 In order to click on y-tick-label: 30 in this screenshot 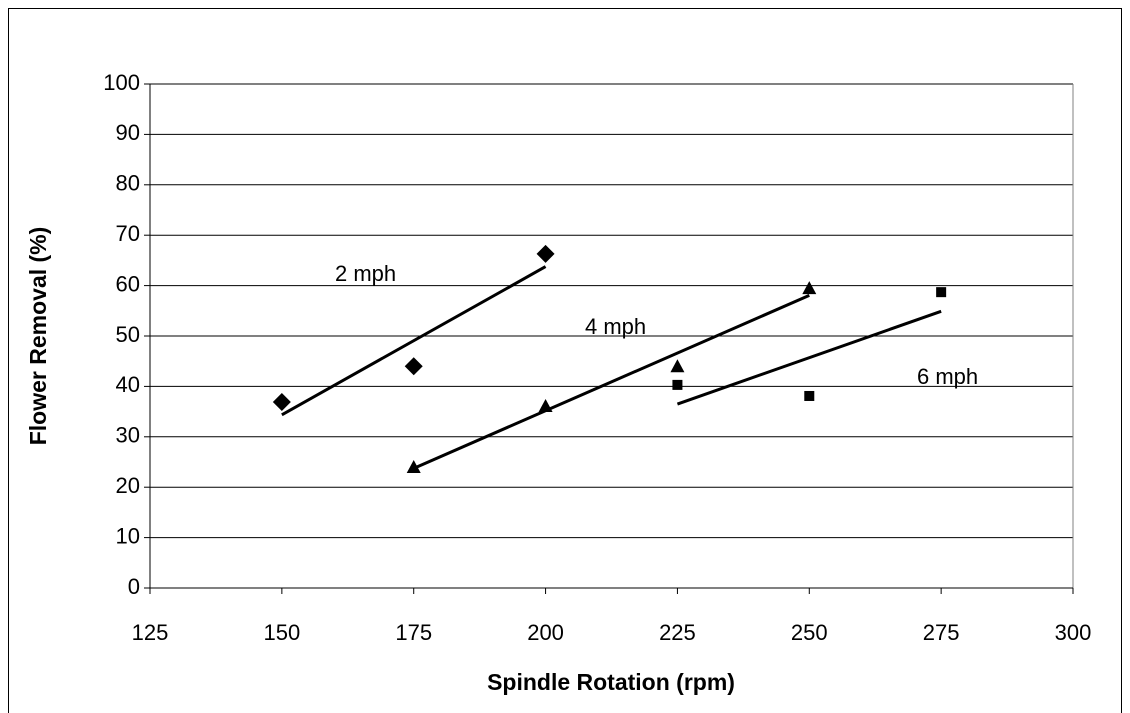, I will do `click(128, 435)`.